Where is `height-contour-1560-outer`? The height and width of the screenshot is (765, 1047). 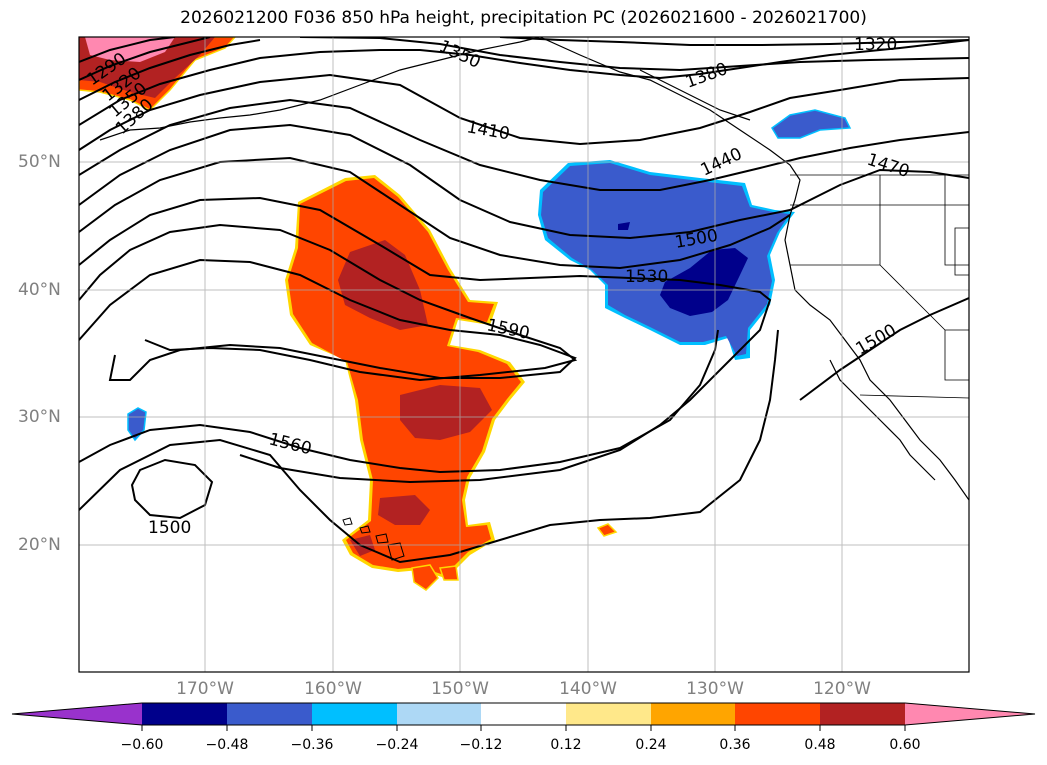 height-contour-1560-outer is located at coordinates (328, 302).